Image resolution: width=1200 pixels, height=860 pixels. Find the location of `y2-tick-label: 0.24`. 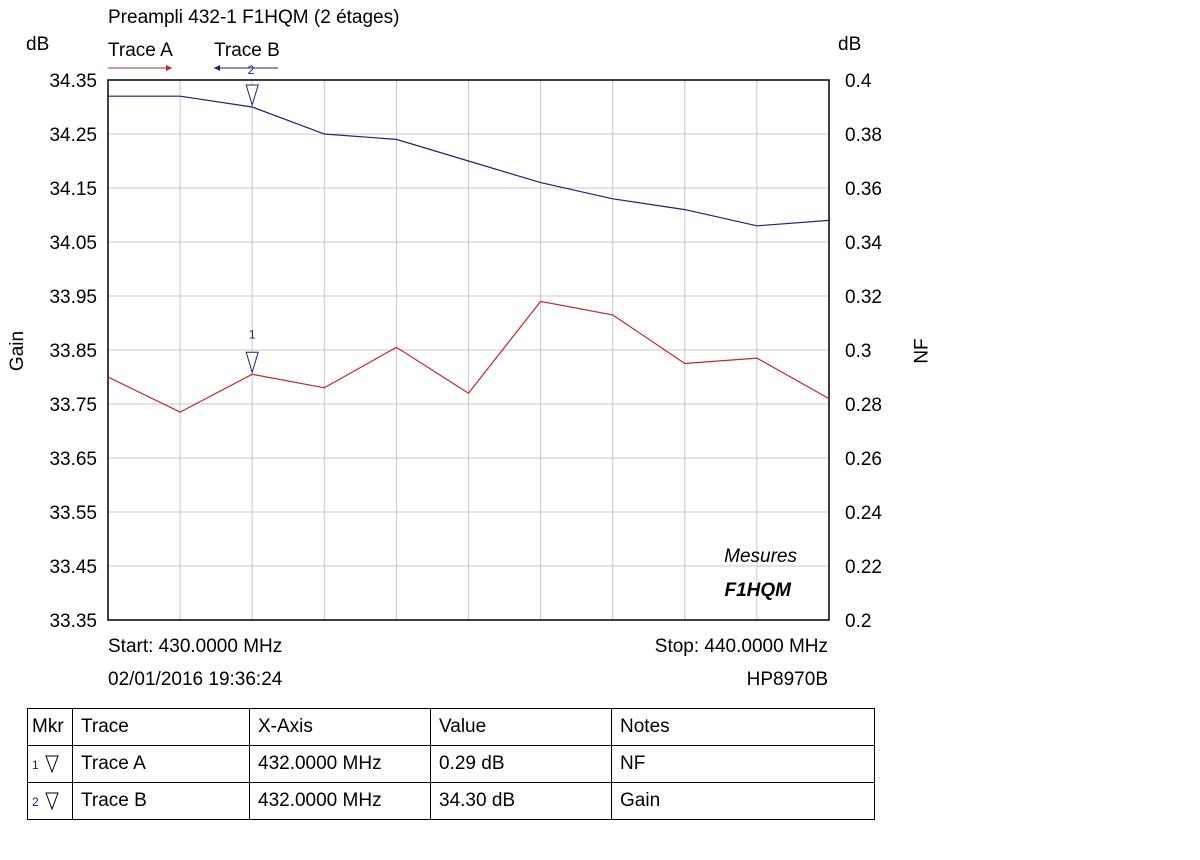

y2-tick-label: 0.24 is located at coordinates (863, 513).